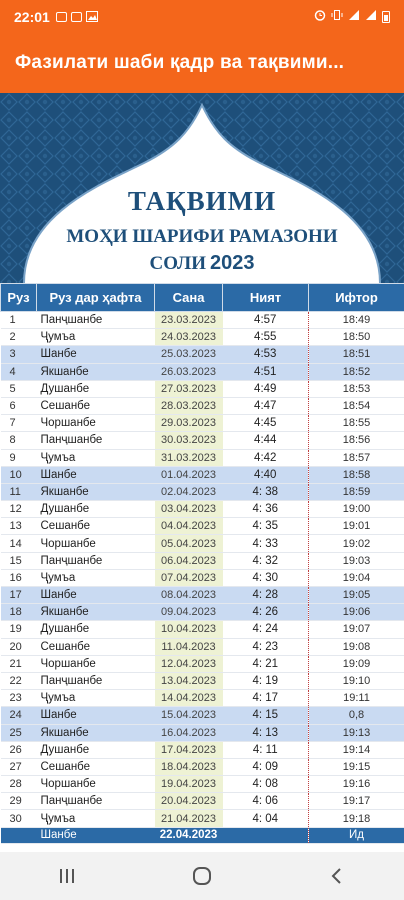 The height and width of the screenshot is (900, 404). What do you see at coordinates (265, 664) in the screenshot?
I see `niyat-cell: 4: 21` at bounding box center [265, 664].